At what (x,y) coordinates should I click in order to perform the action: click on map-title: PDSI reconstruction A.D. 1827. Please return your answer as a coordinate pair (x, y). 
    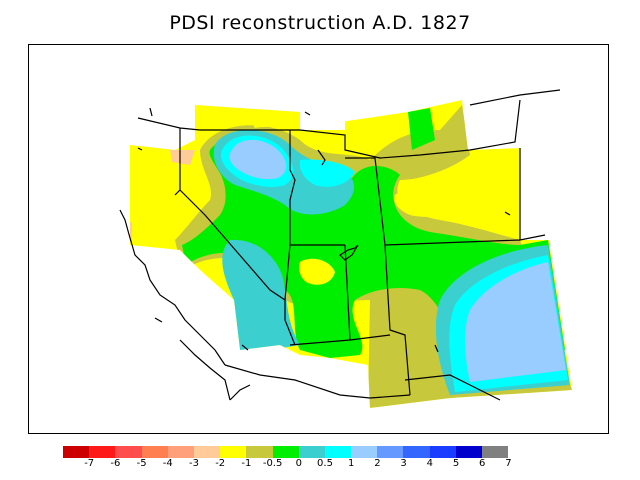
    Looking at the image, I should click on (320, 23).